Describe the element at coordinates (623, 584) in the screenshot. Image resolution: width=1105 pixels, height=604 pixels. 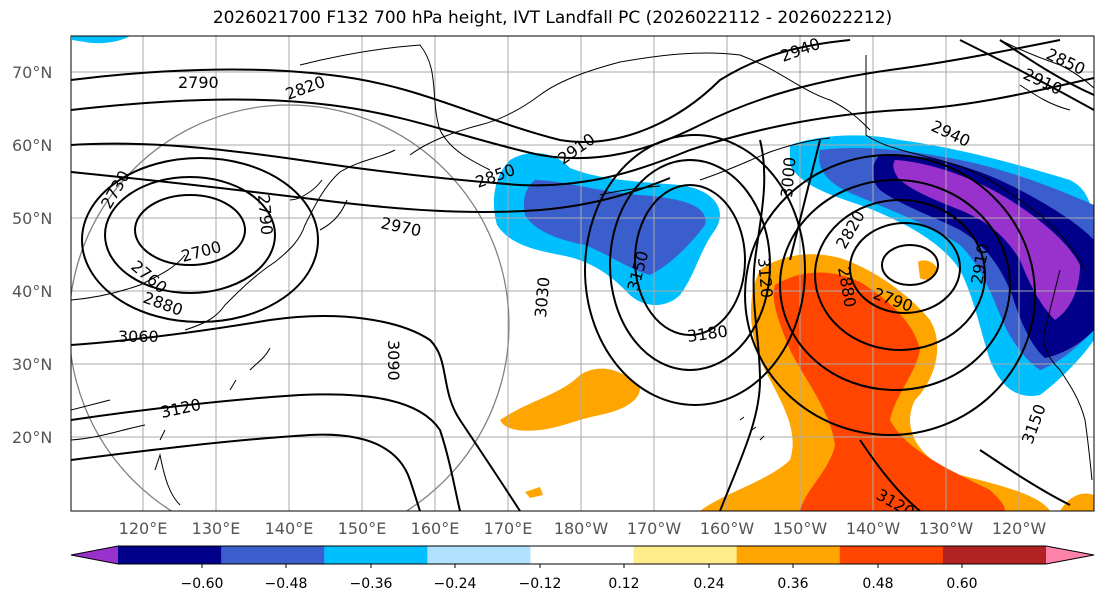
I see `colorbar-tick-label: 0.12` at that location.